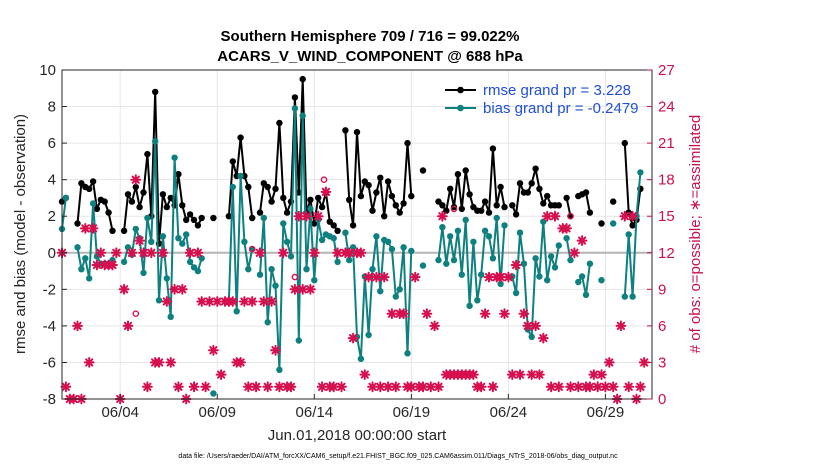 The image size is (830, 470). I want to click on right-tick-label: 9, so click(662, 289).